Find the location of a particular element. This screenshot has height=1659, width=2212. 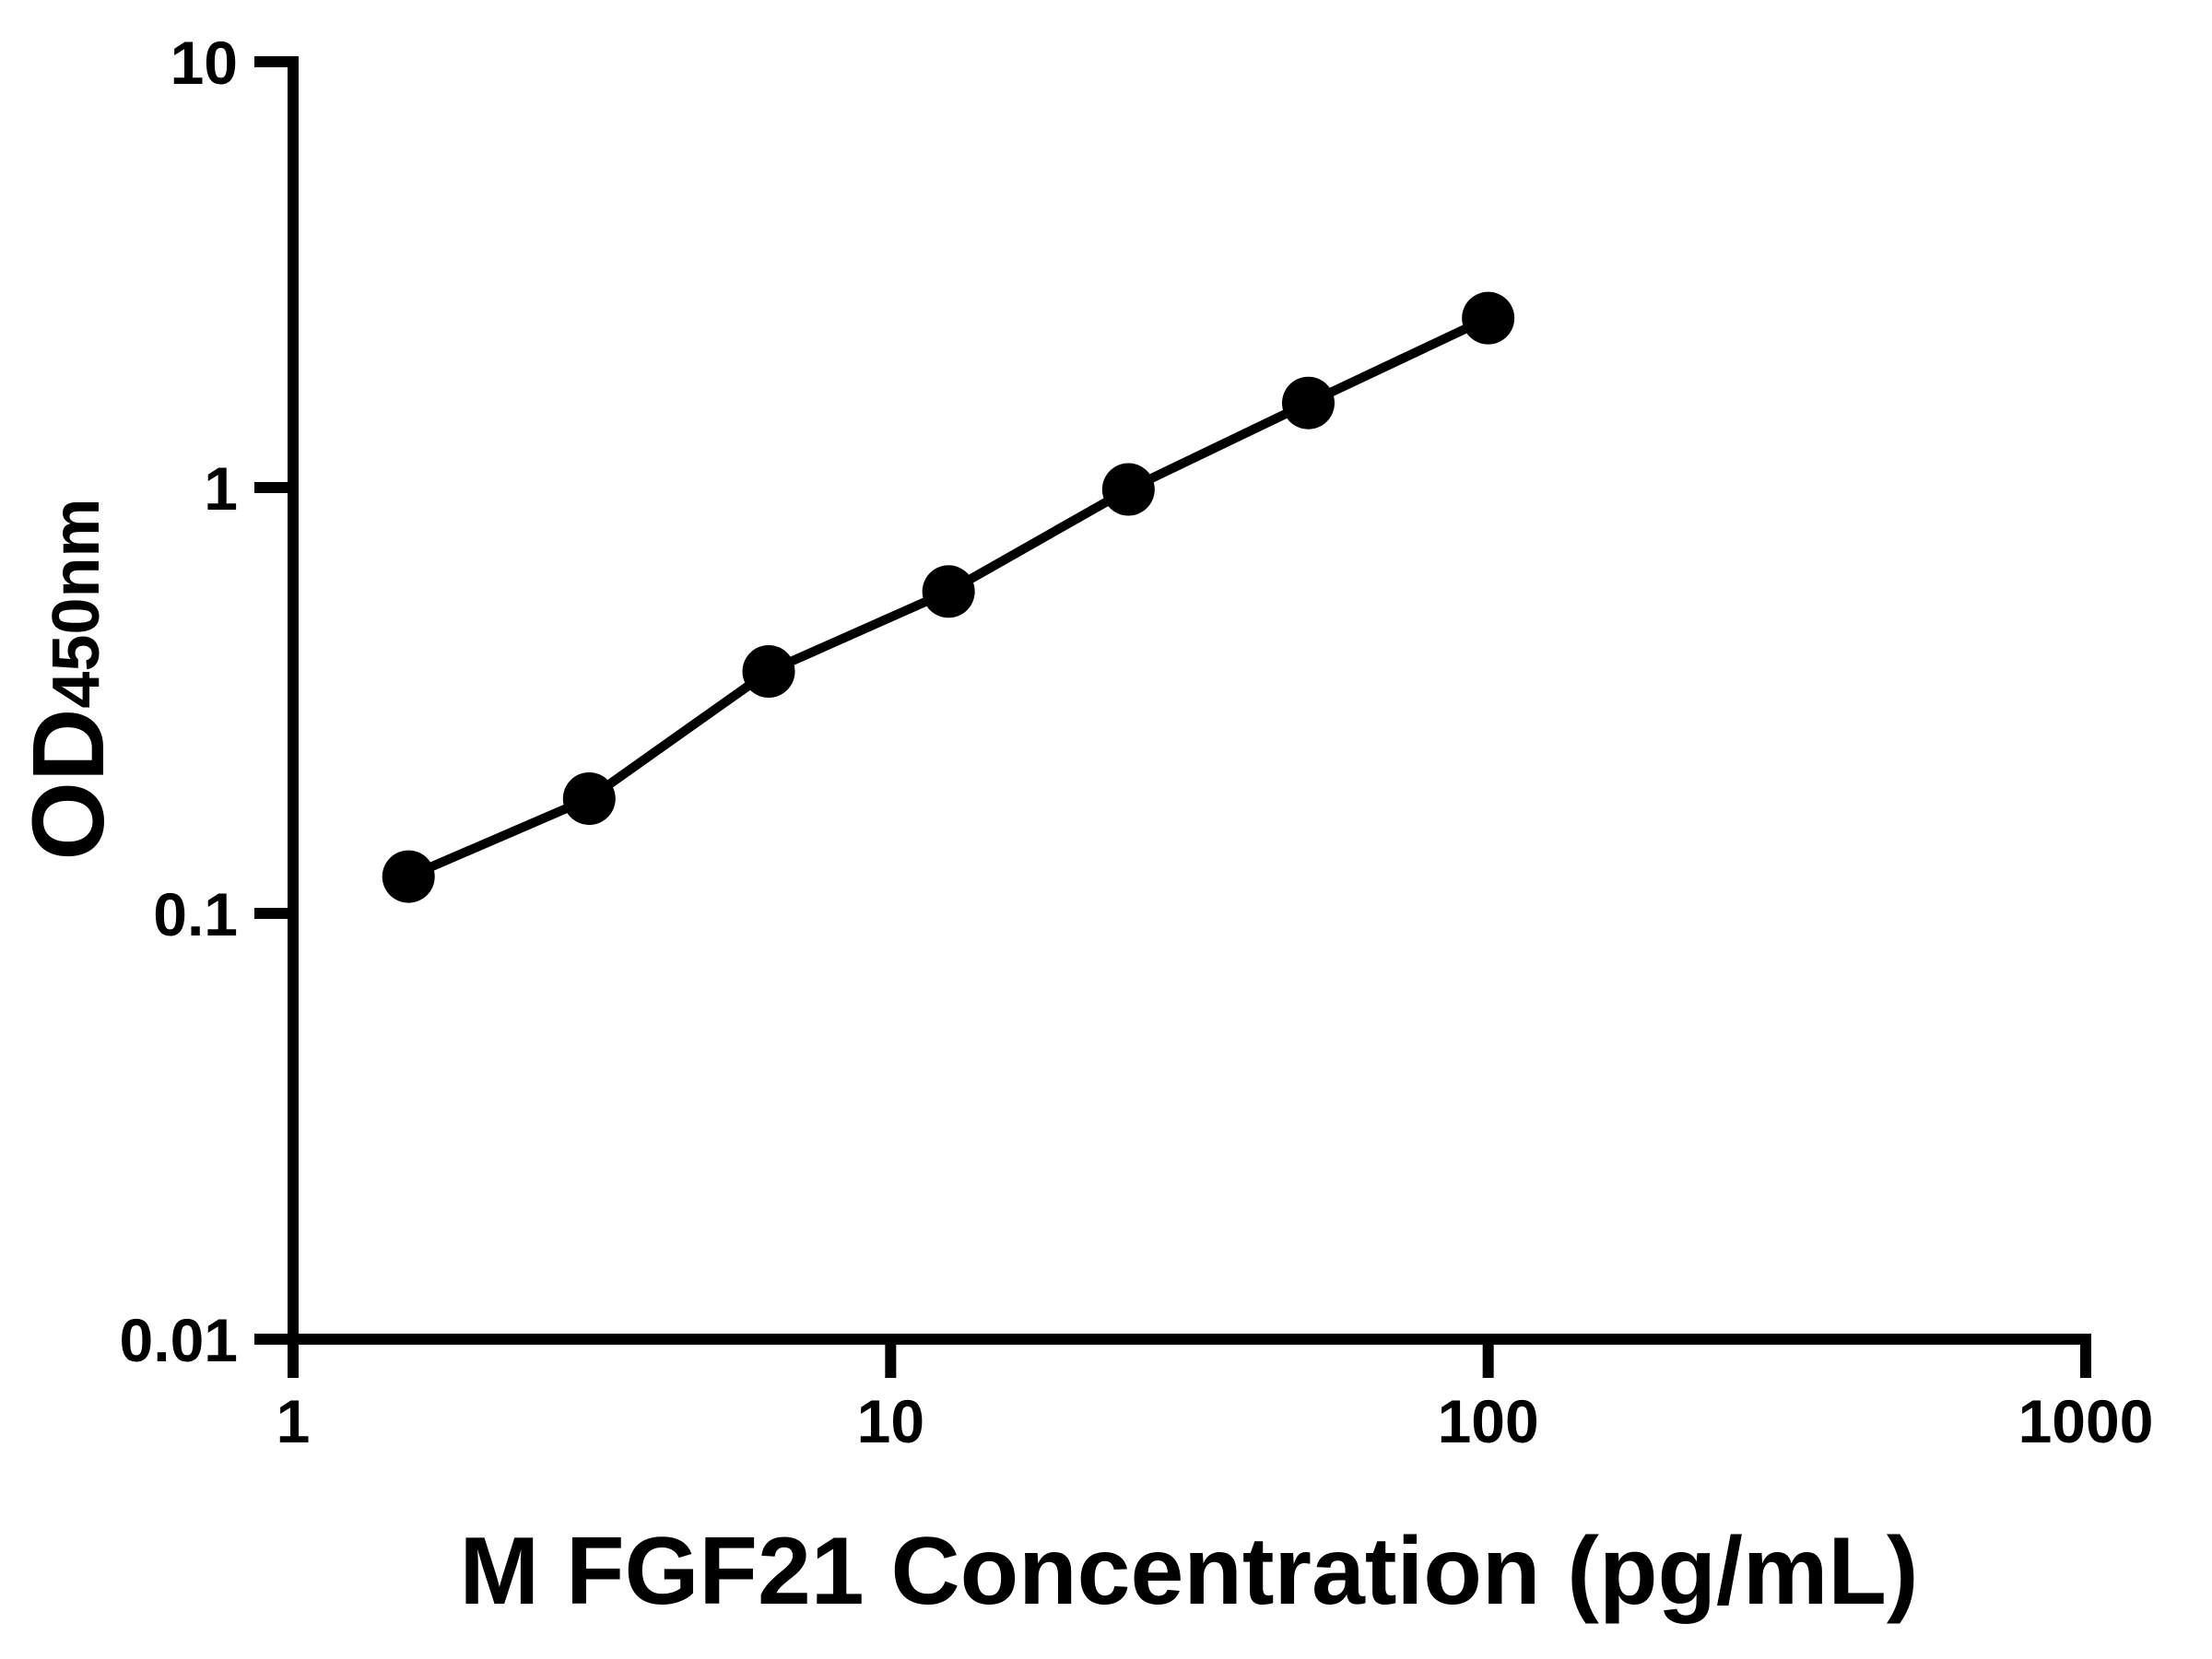

x-axis-title: M FGF21 Concentration (pg/mL) is located at coordinates (1188, 1571).